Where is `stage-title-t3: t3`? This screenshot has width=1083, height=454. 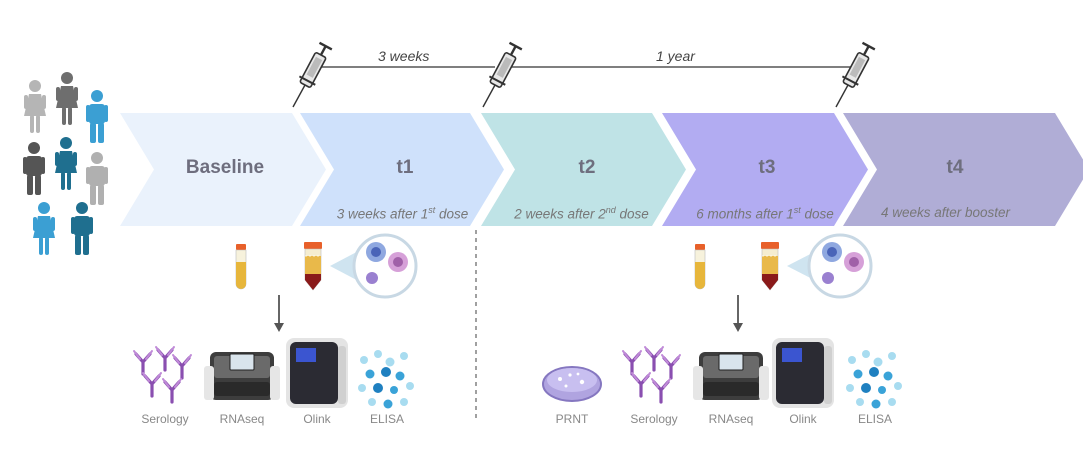 stage-title-t3: t3 is located at coordinates (767, 167).